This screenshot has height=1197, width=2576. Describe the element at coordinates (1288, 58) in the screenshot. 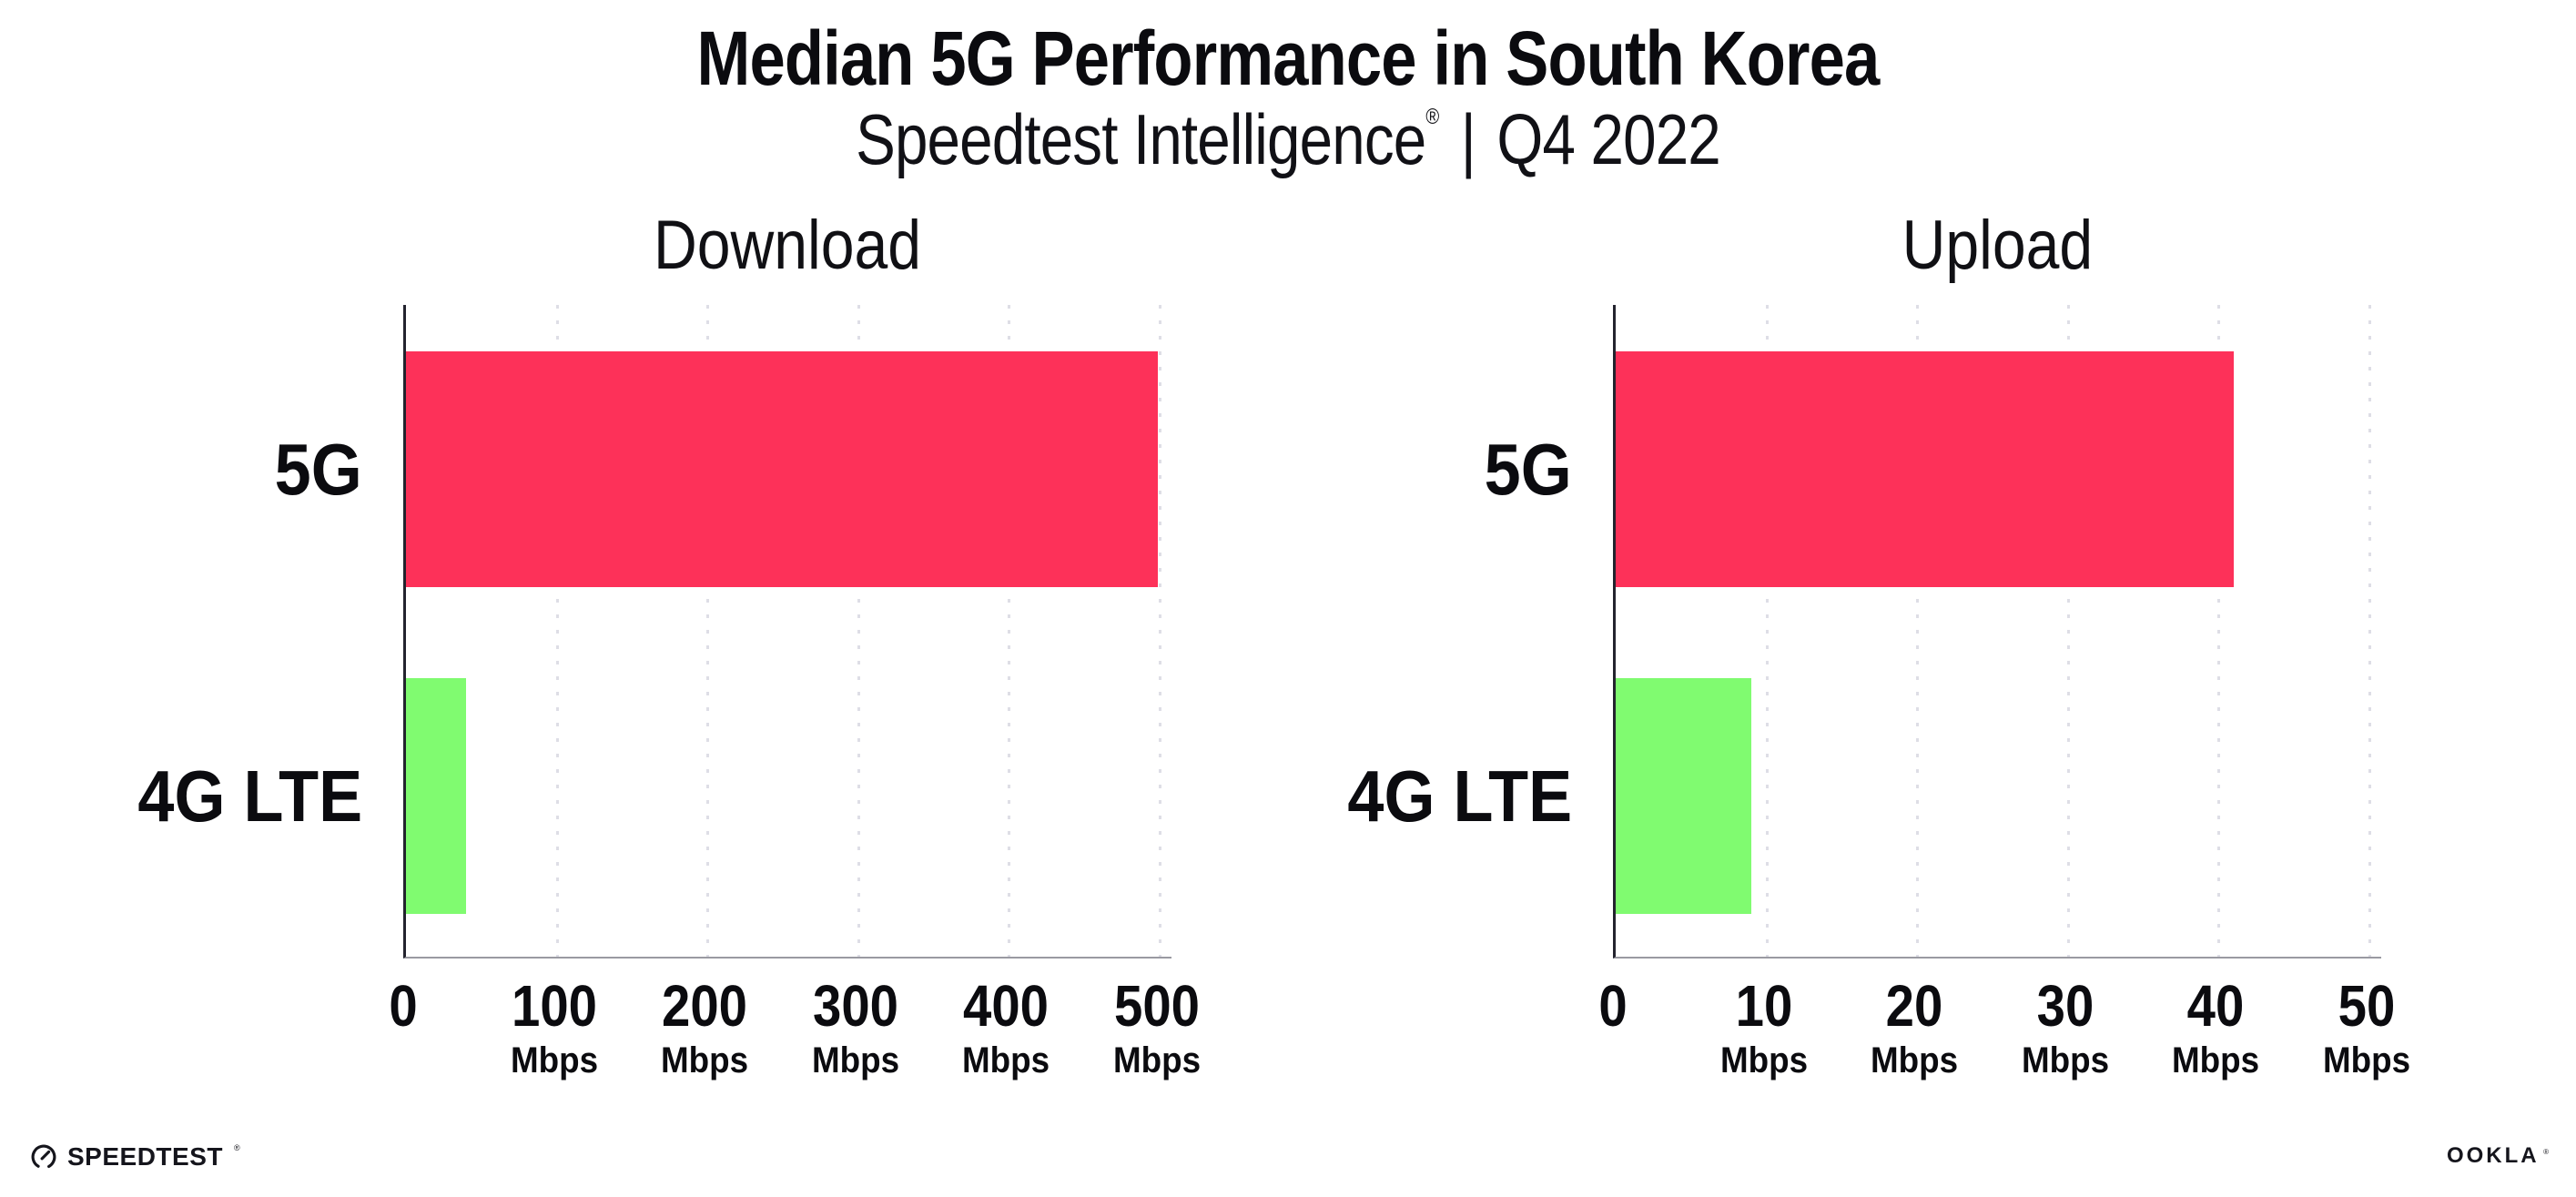

I see `chart-title: Median 5G Performance in South Korea` at that location.